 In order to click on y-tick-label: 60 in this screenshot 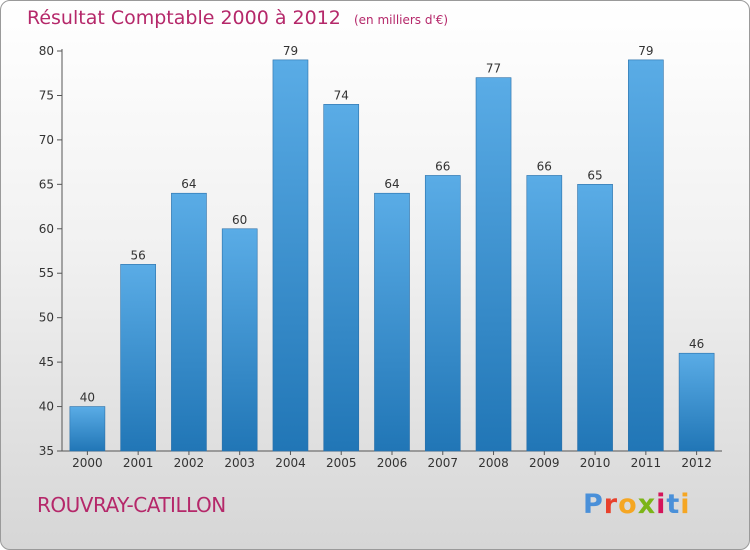, I will do `click(46, 229)`.